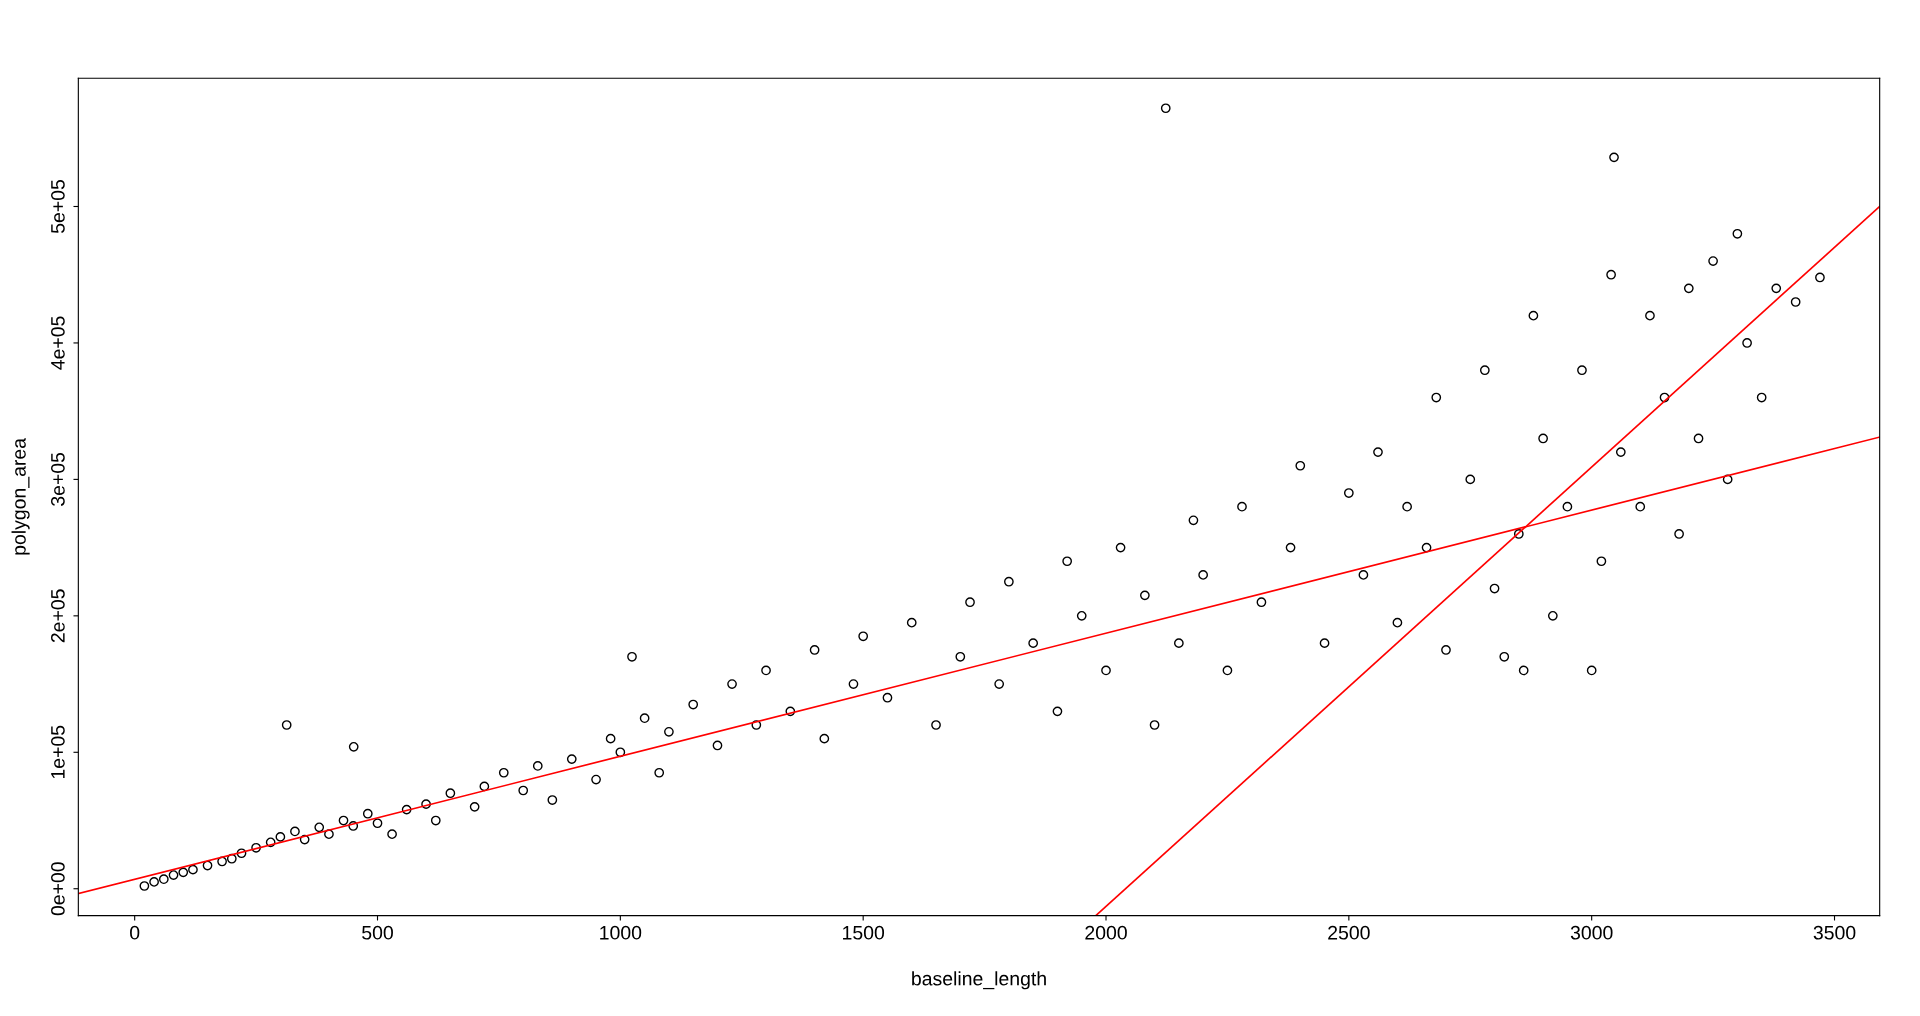 The image size is (1920, 1016). What do you see at coordinates (58, 343) in the screenshot?
I see `y-tick-label: 4e+05` at bounding box center [58, 343].